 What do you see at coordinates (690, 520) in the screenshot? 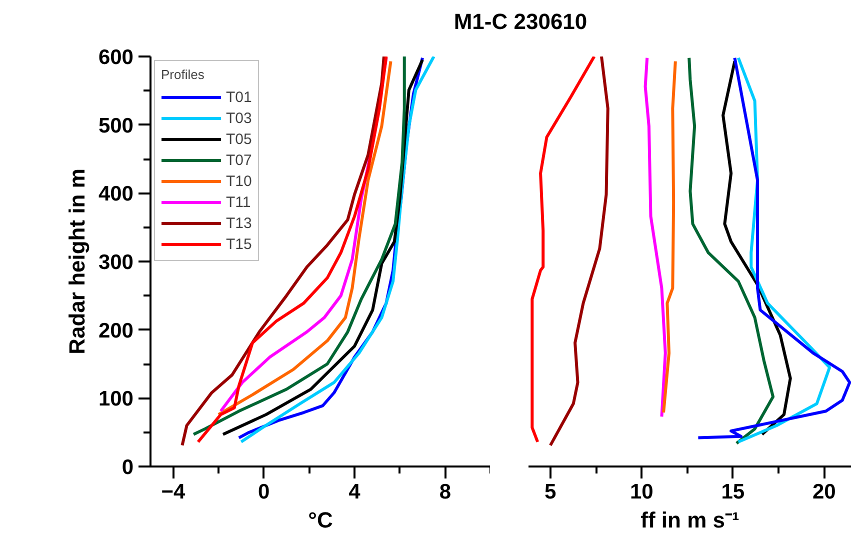
I see `x-axis-title: ff in m s⁻¹` at bounding box center [690, 520].